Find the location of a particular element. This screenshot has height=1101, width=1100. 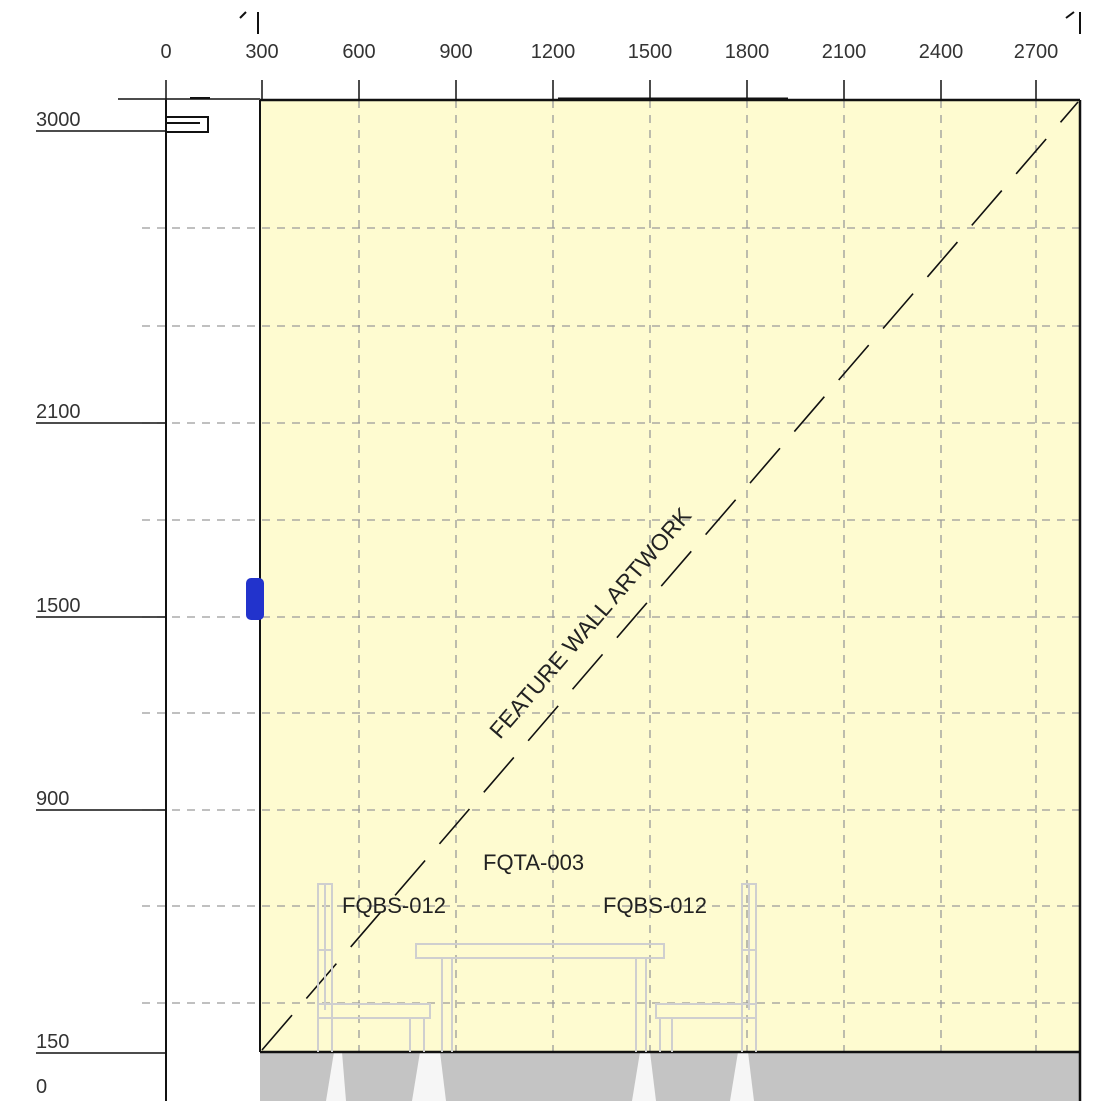

y-tick-label: 1500 is located at coordinates (58, 606).